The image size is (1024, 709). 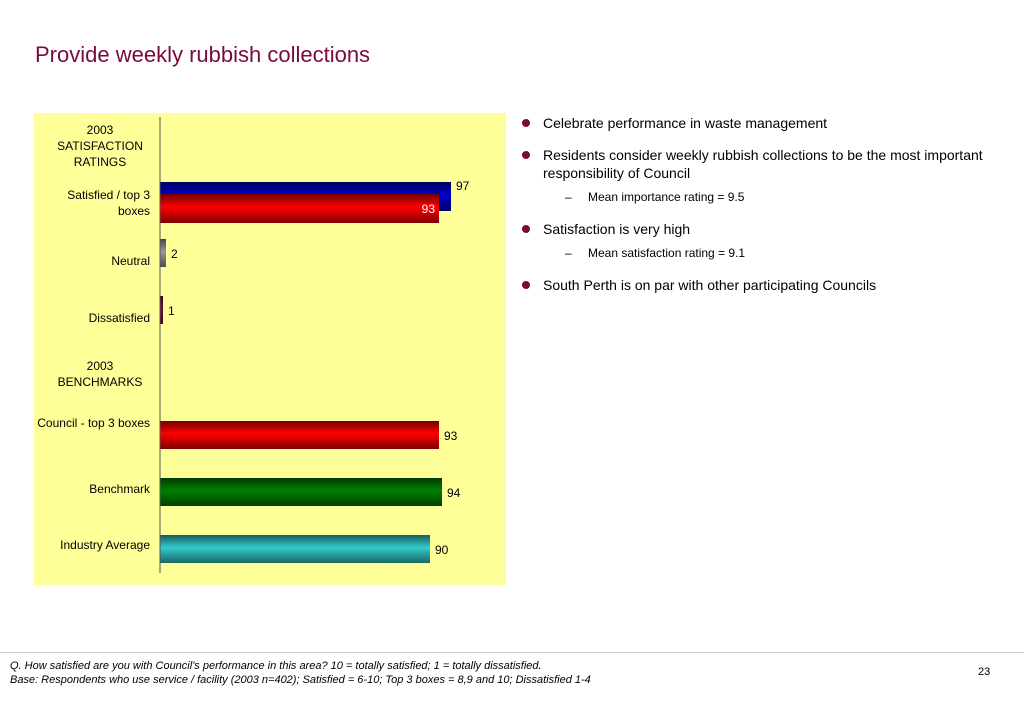 I want to click on footer-divider, so click(x=512, y=652).